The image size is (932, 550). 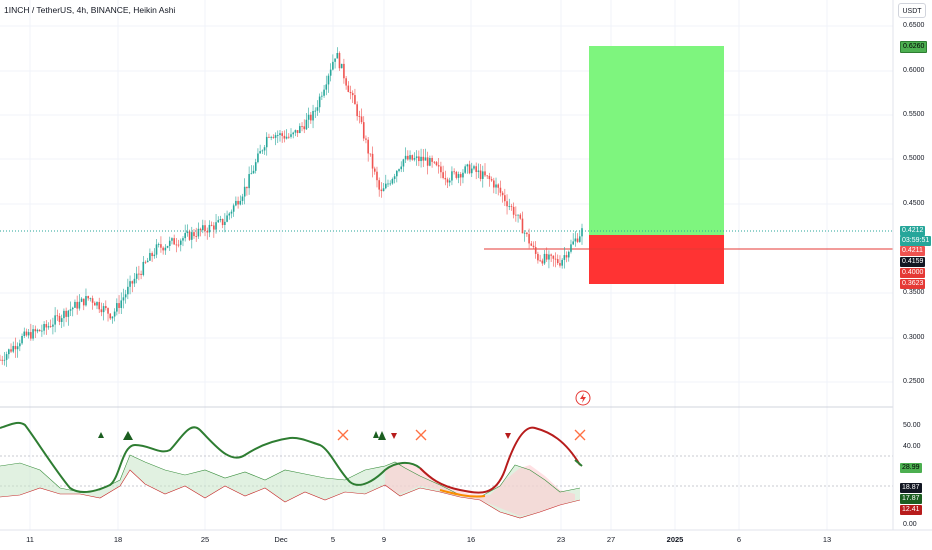 What do you see at coordinates (911, 499) in the screenshot?
I see `indicator-value-badge: 17.87` at bounding box center [911, 499].